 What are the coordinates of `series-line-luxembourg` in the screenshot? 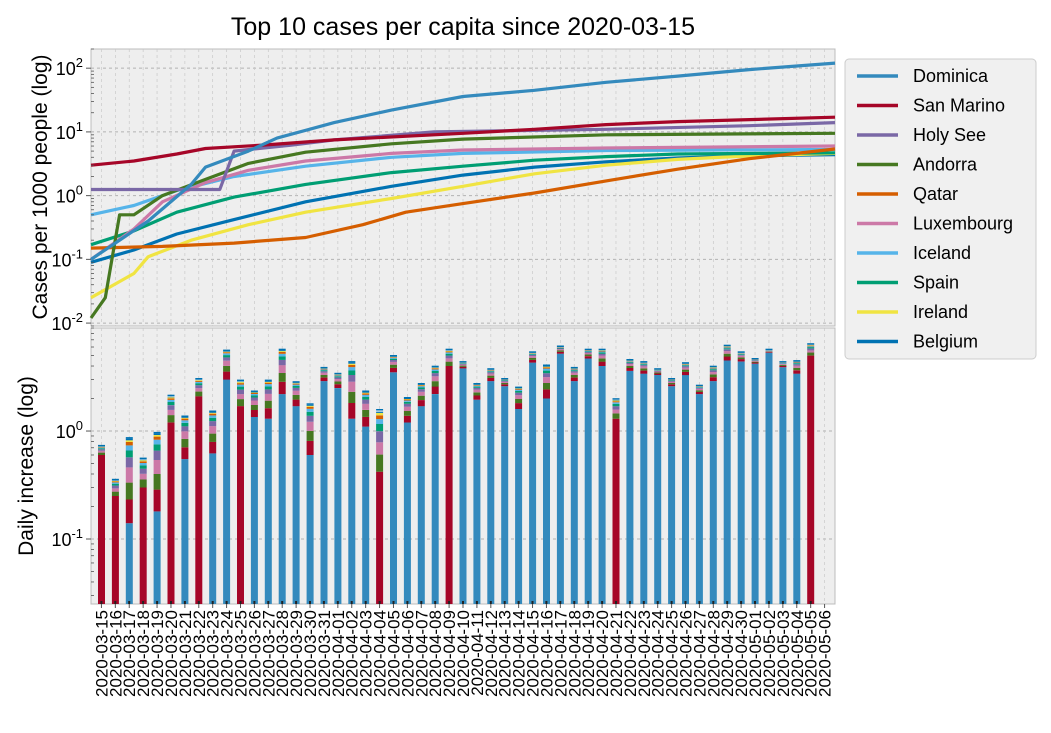 It's located at (463, 202).